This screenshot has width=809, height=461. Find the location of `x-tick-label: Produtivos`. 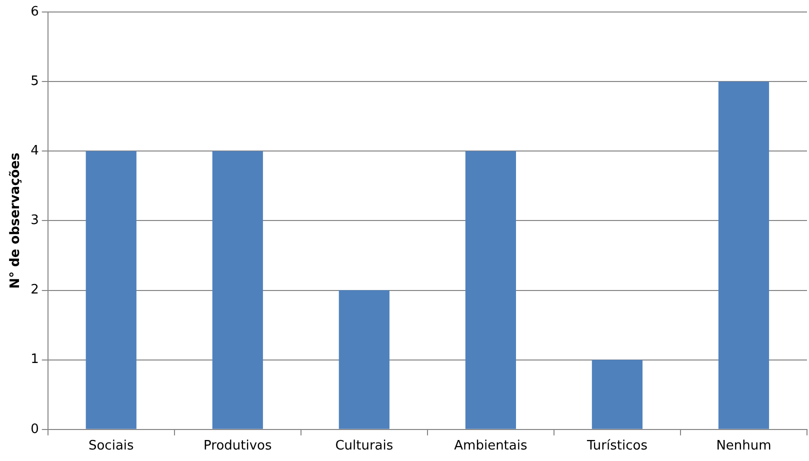

x-tick-label: Produtivos is located at coordinates (238, 446).